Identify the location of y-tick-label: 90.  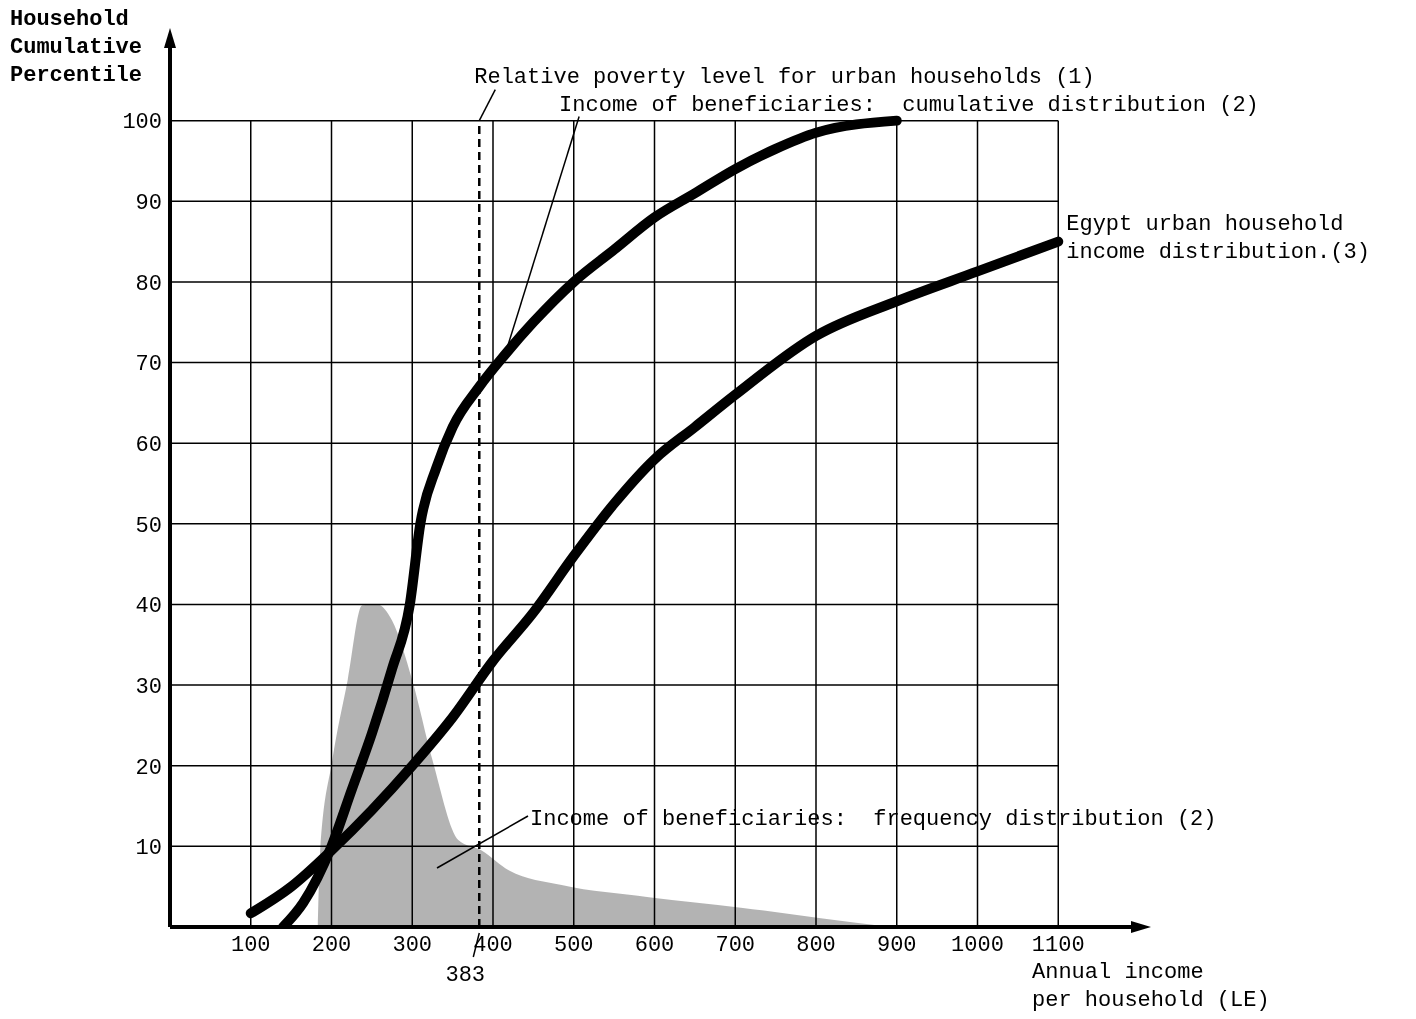
(148, 204).